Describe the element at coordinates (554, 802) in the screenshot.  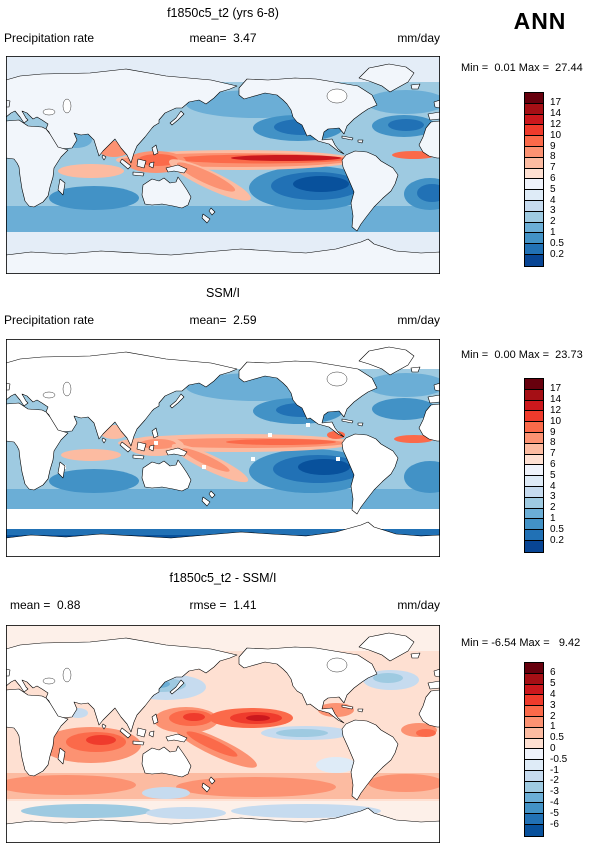
I see `colorbar-tick-label: -4` at that location.